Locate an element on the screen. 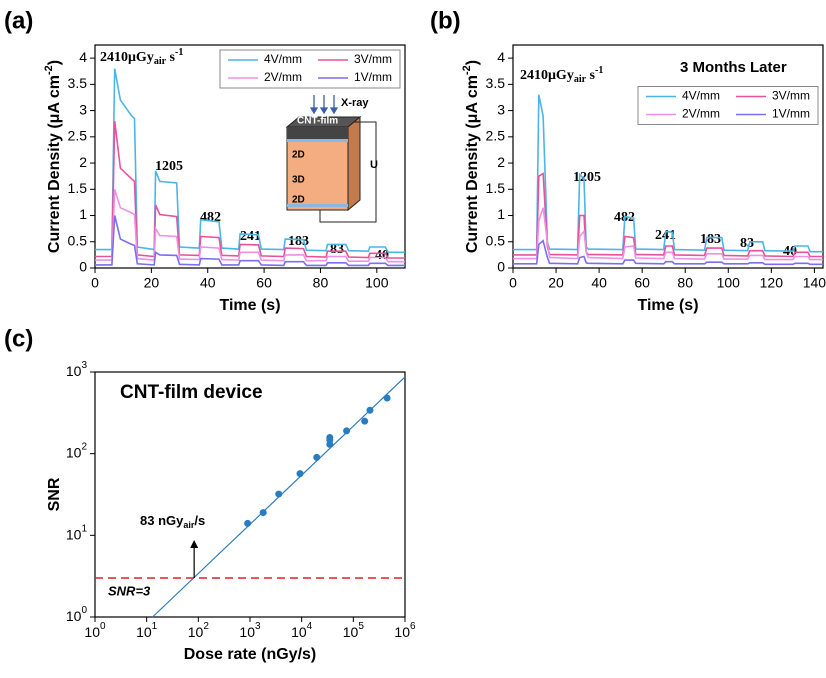 The image size is (826, 678). y-label-end: ) is located at coordinates (54, 62).